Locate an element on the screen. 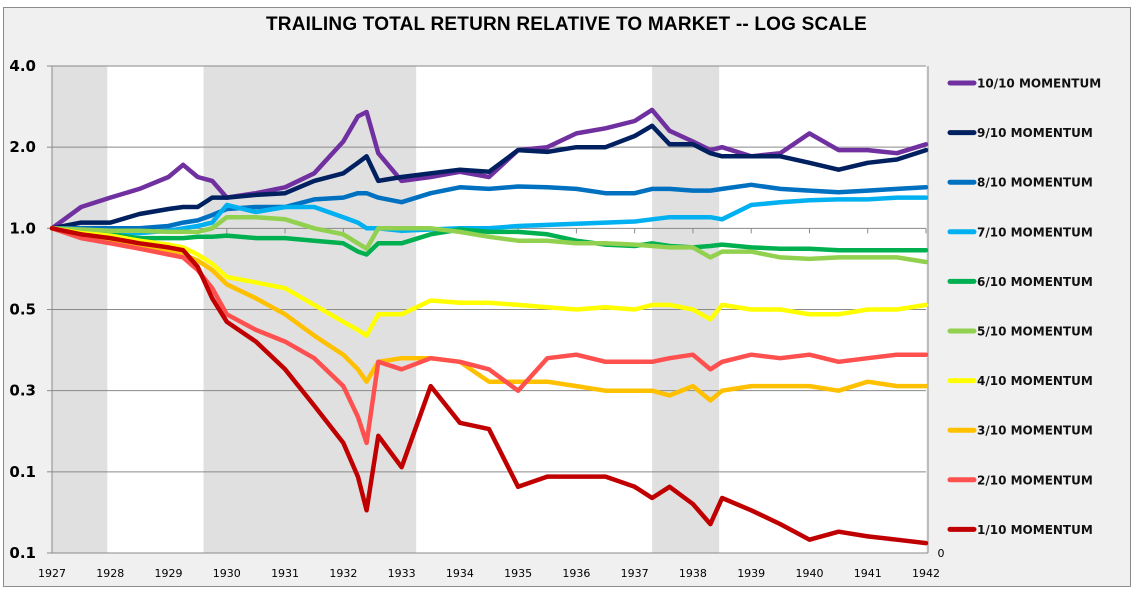 Image resolution: width=1136 pixels, height=592 pixels. legend-label: 6/10 MOMENTUM is located at coordinates (1035, 282).